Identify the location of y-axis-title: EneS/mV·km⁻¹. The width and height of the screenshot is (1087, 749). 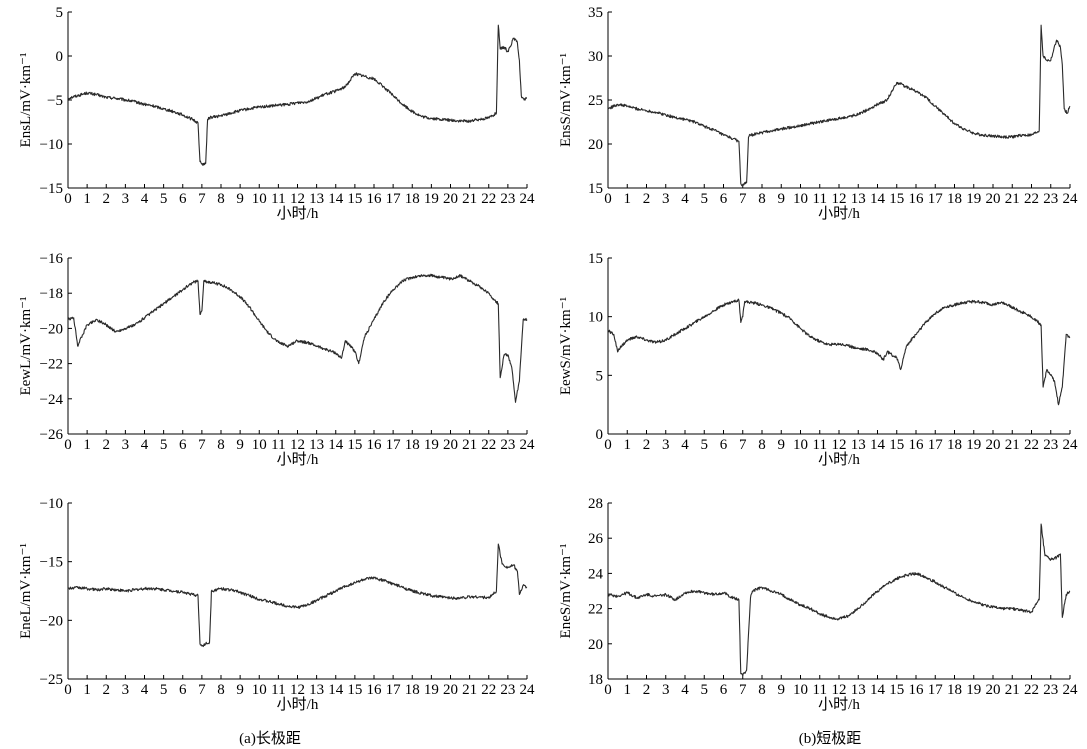
(566, 591).